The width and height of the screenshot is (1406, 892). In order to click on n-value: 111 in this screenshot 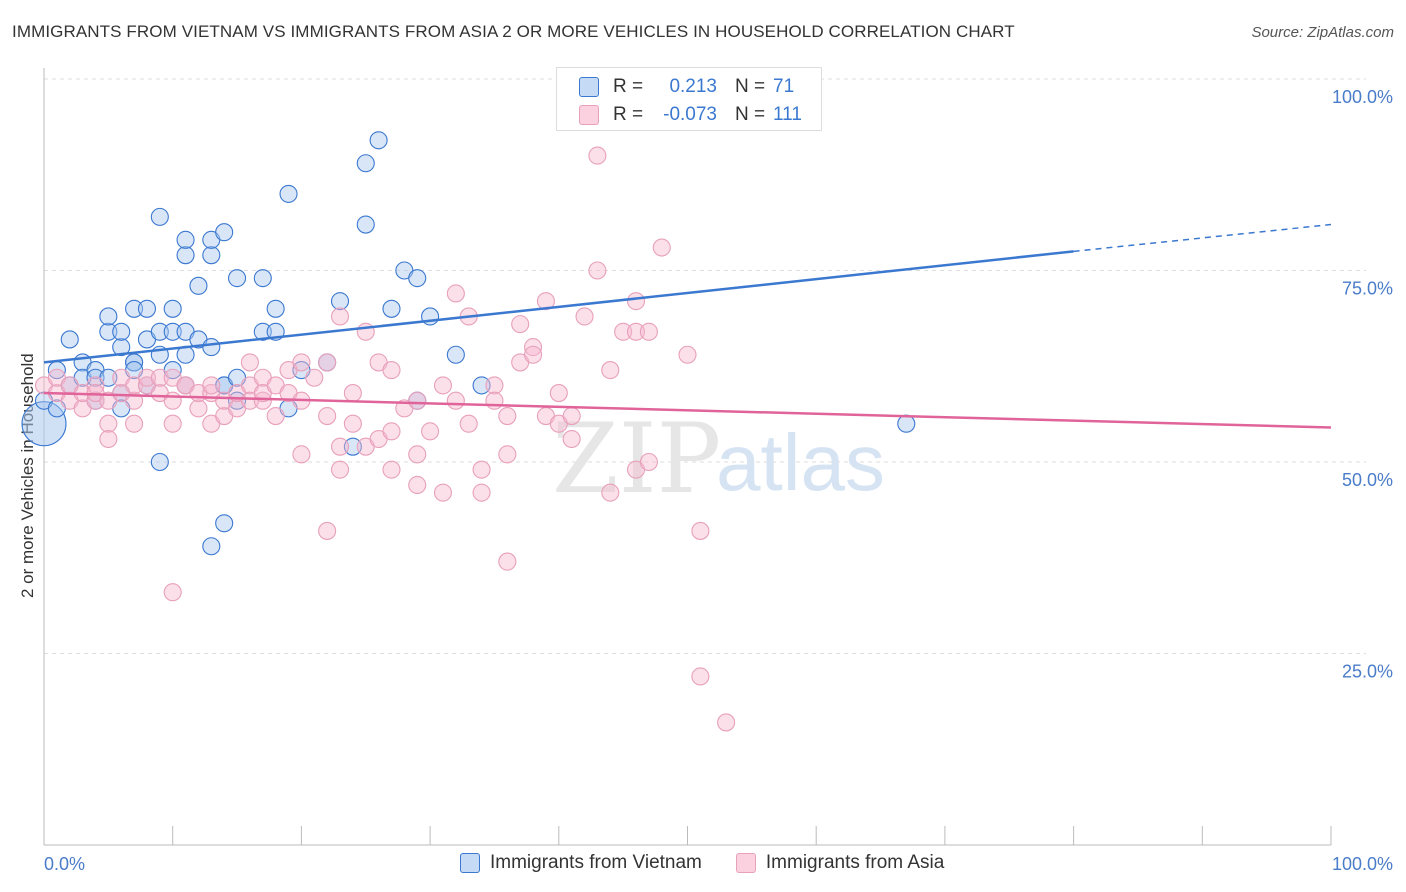, I will do `click(787, 114)`.